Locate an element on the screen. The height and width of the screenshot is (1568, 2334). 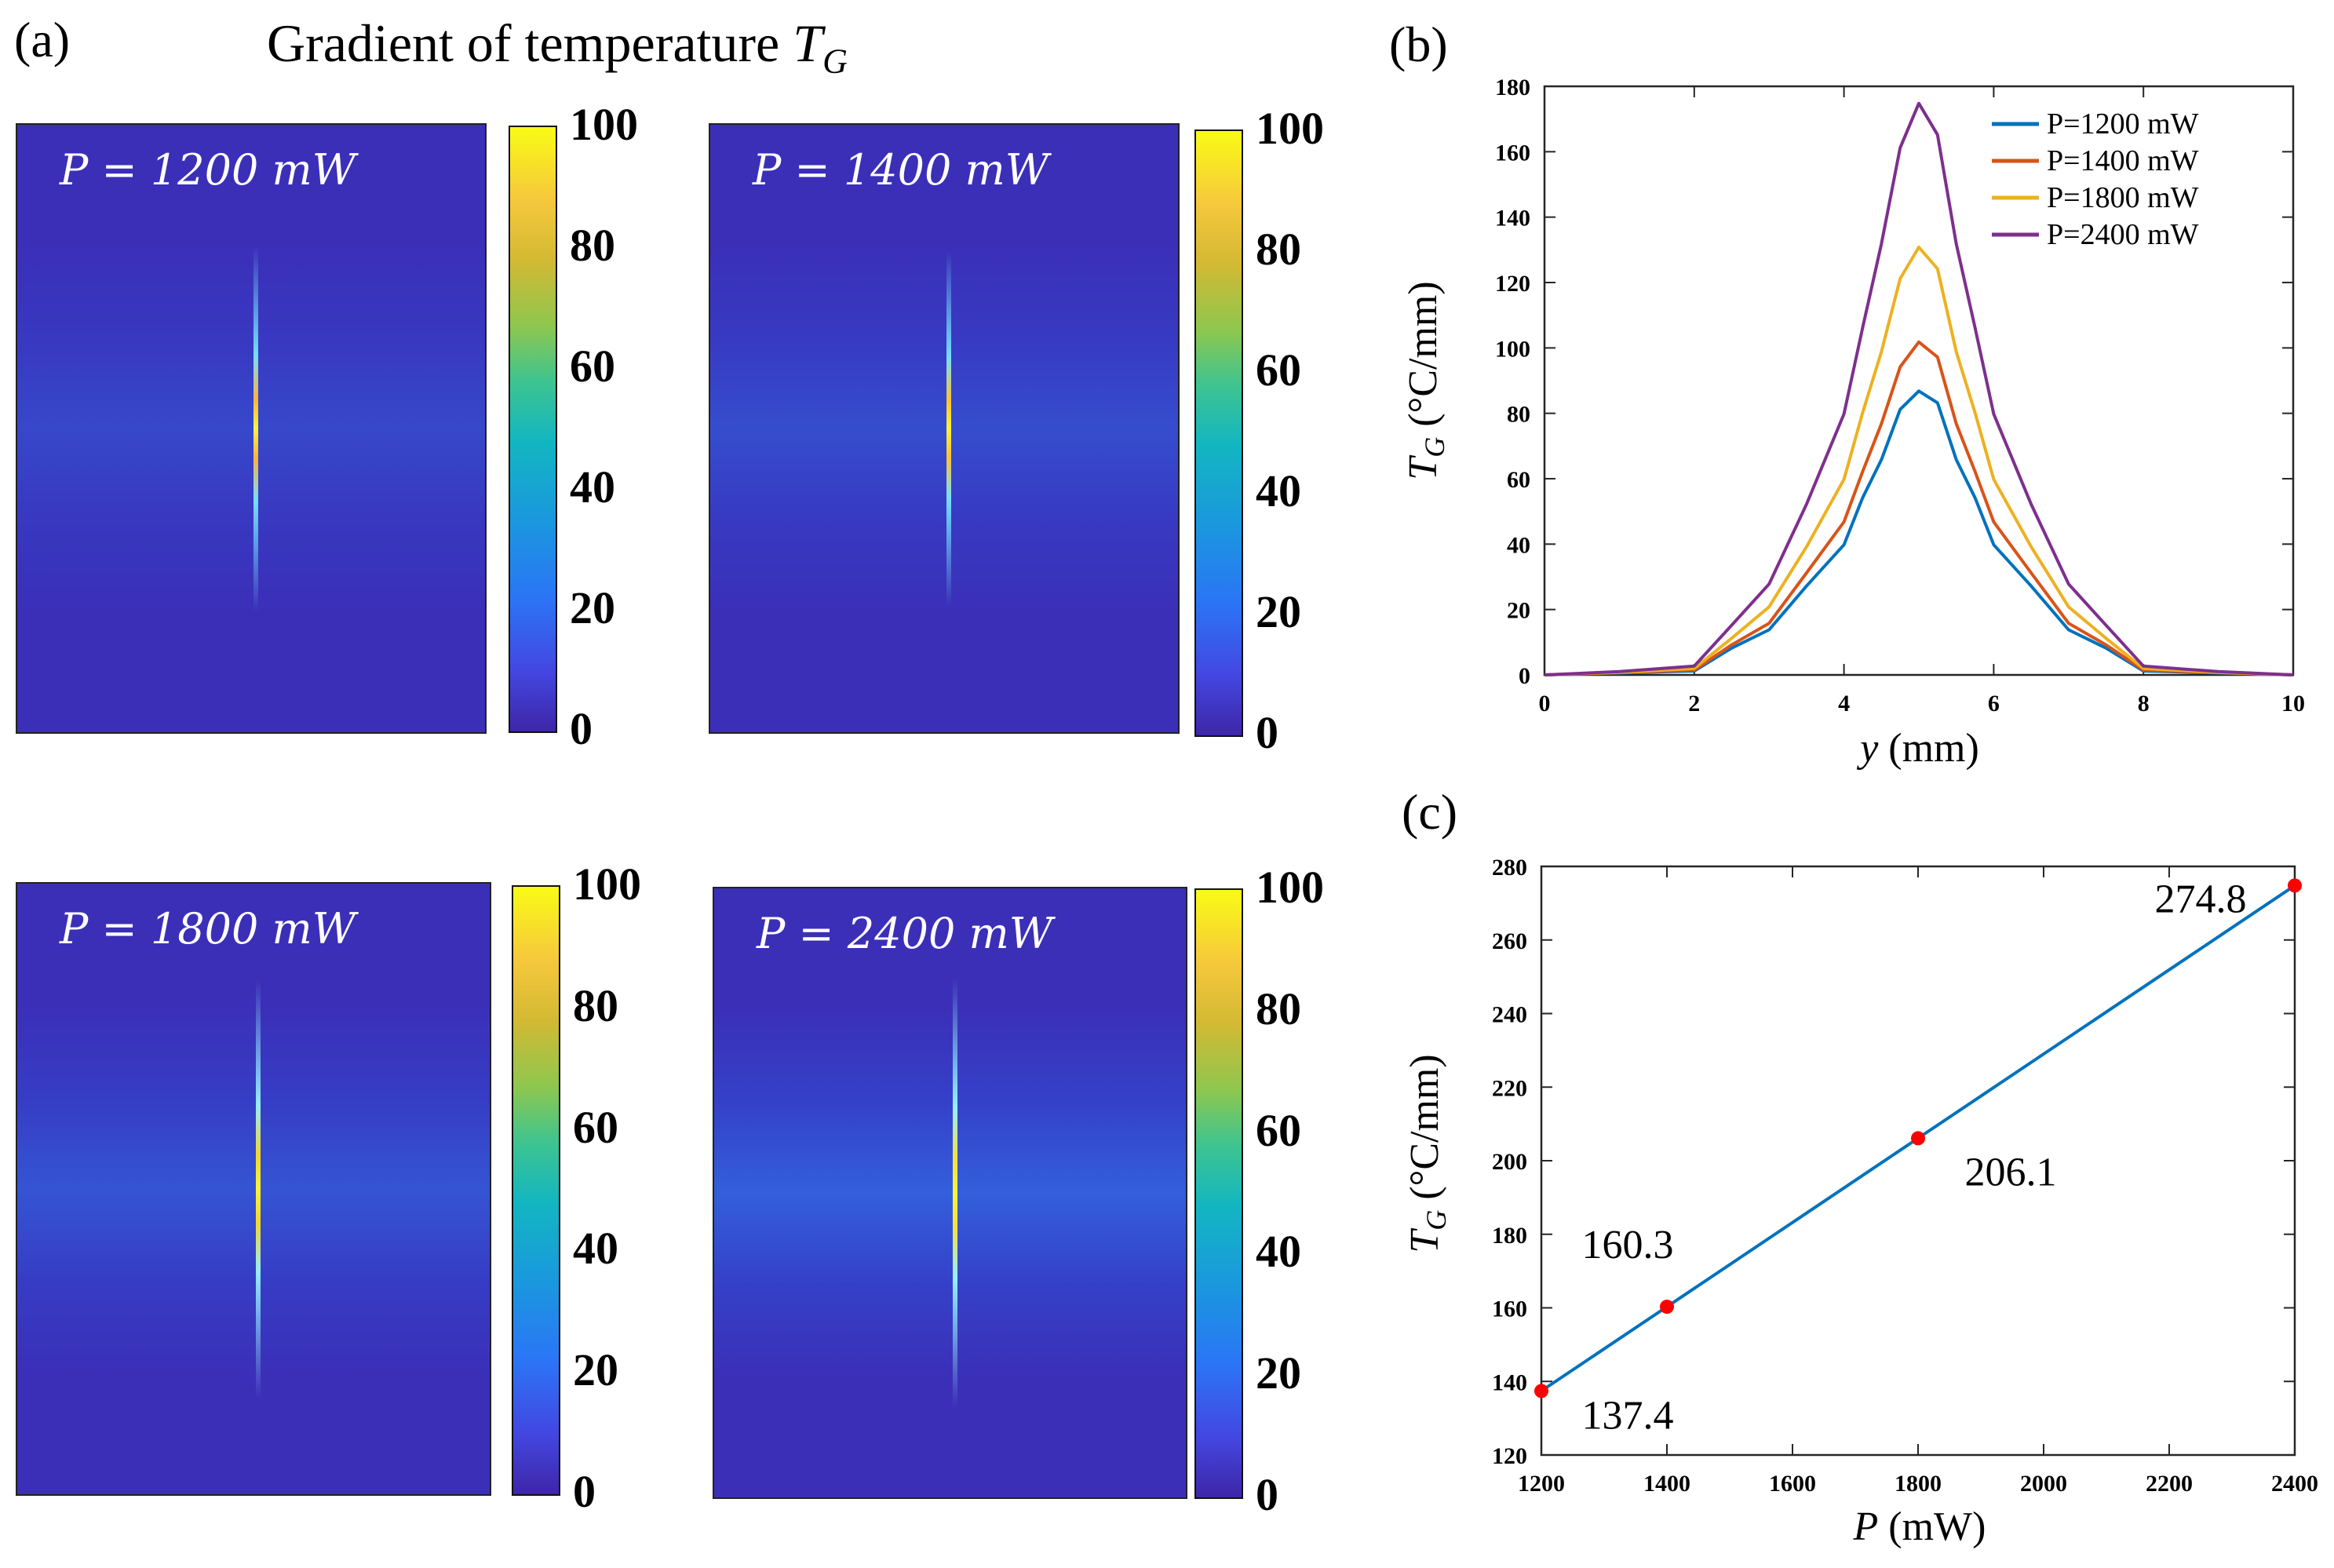
chart-b-ytick-label: 40 is located at coordinates (1518, 545).